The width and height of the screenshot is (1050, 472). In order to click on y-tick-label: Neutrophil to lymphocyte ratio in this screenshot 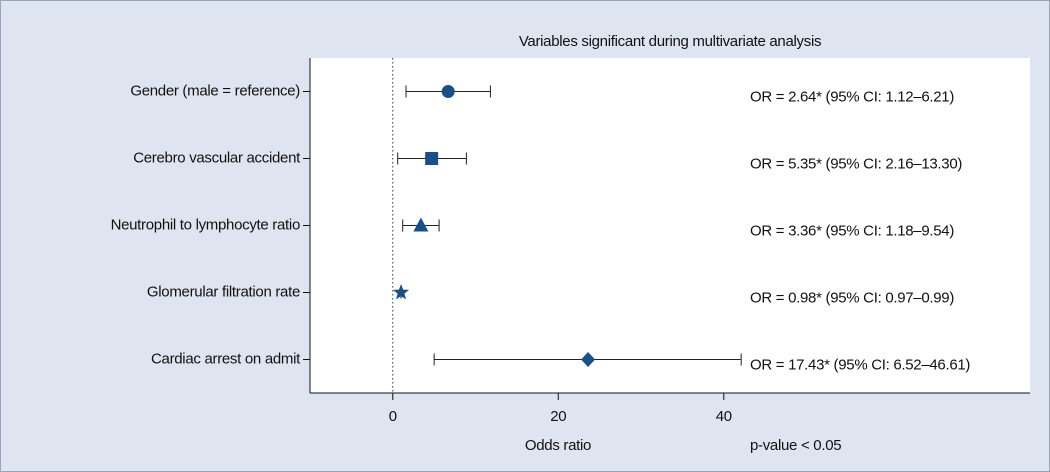, I will do `click(205, 224)`.